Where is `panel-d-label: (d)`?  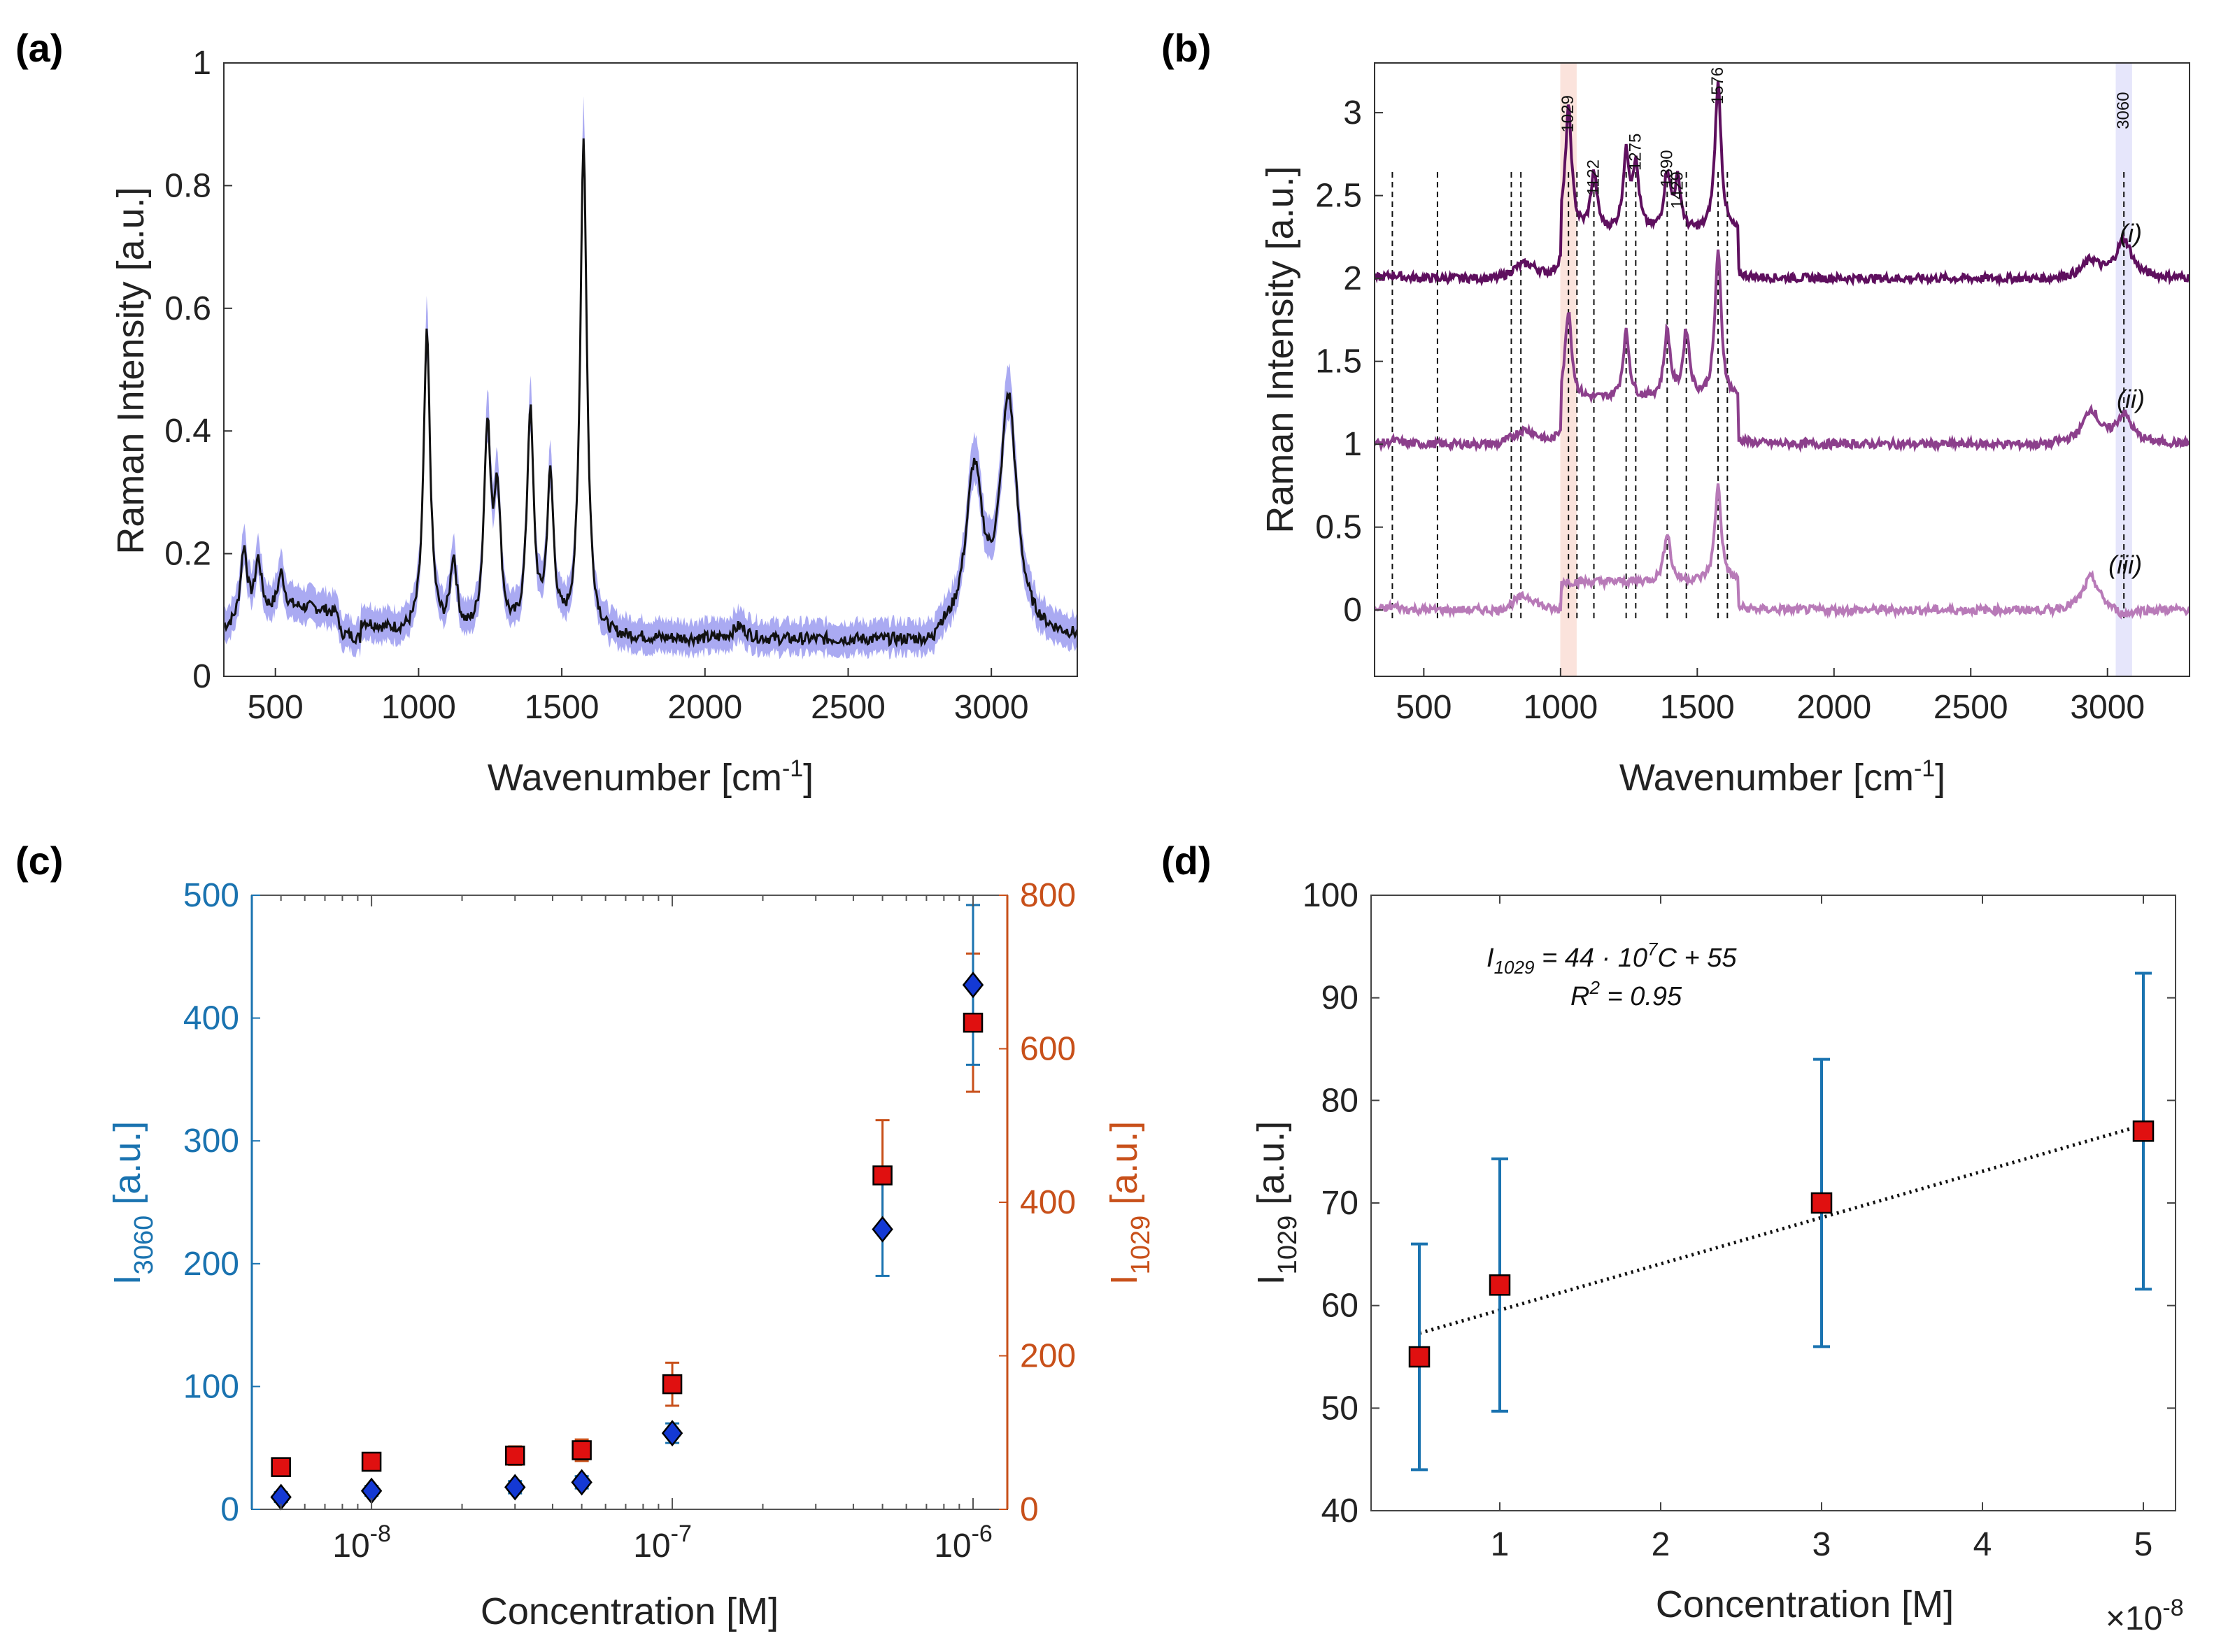 panel-d-label: (d) is located at coordinates (1187, 861).